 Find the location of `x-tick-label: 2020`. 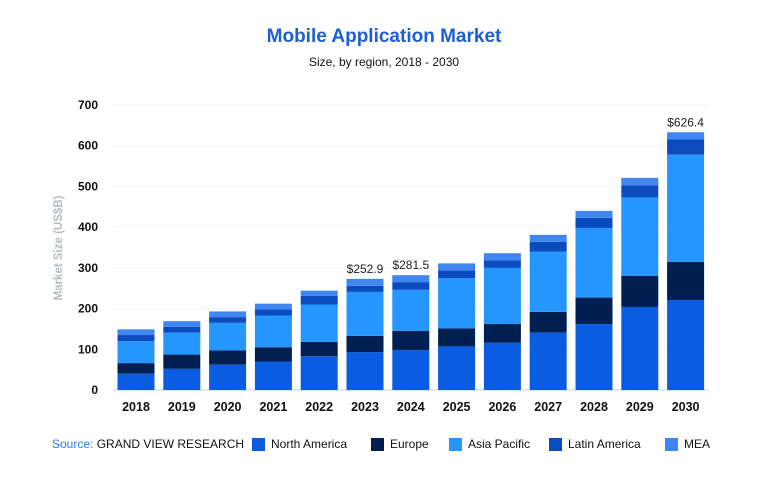

x-tick-label: 2020 is located at coordinates (228, 407).